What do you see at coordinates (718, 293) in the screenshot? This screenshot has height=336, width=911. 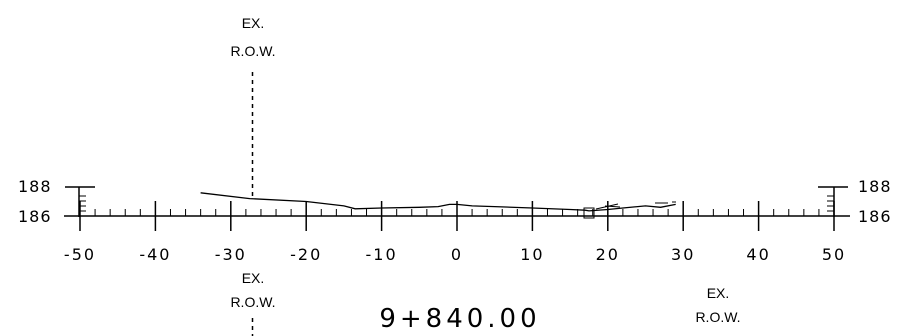 I see `row-label-right-line1: EX.` at bounding box center [718, 293].